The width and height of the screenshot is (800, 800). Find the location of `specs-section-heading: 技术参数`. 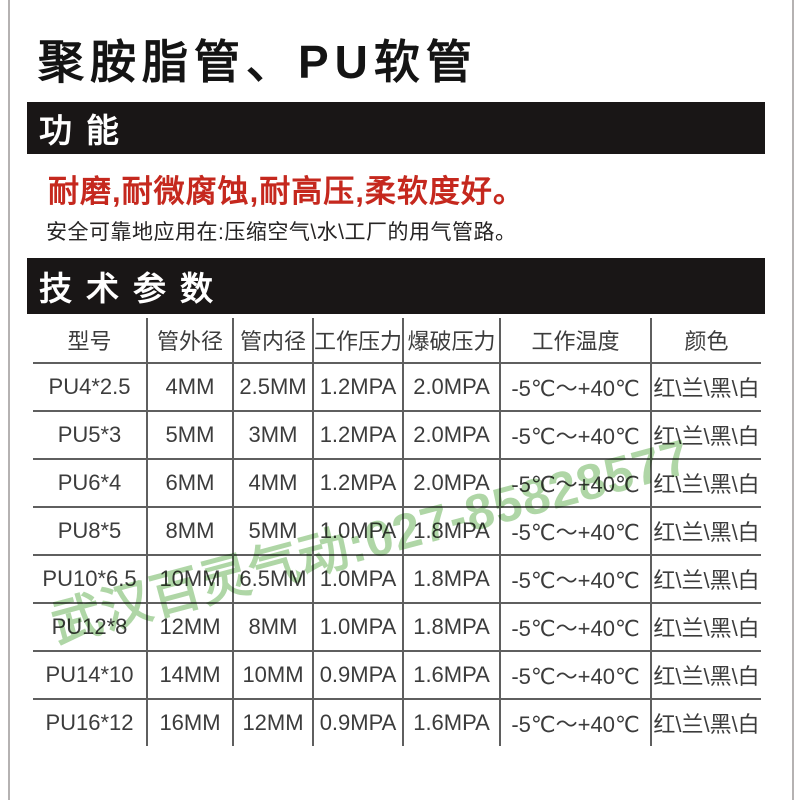

specs-section-heading: 技术参数 is located at coordinates (133, 288).